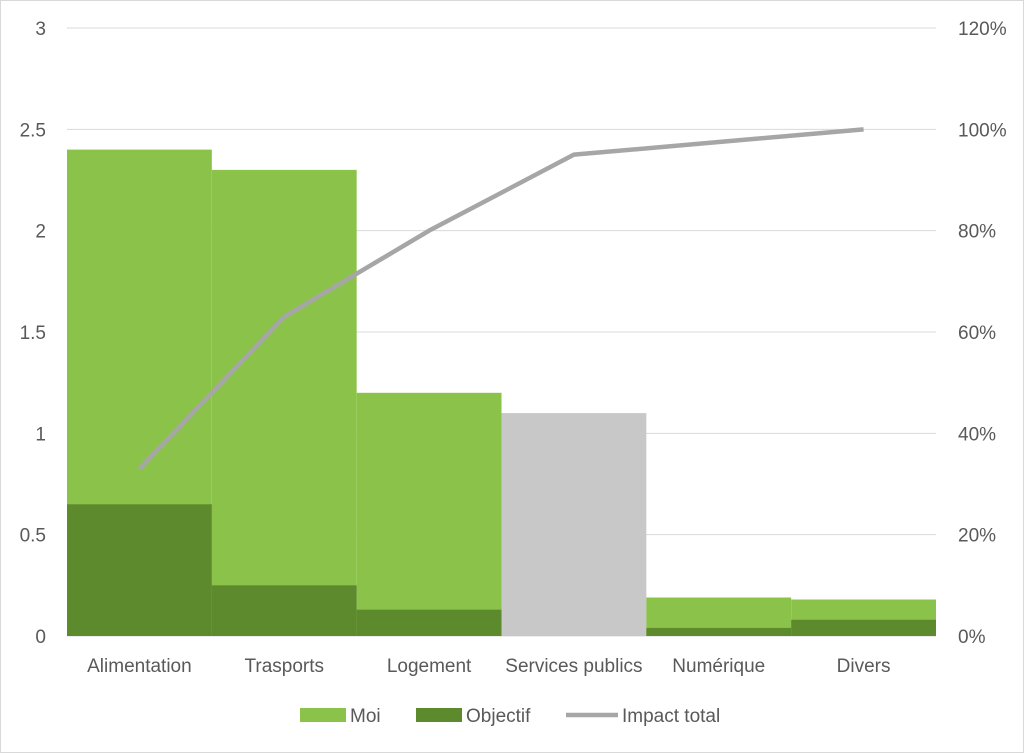 Image resolution: width=1024 pixels, height=753 pixels. I want to click on left-axis-ticks: 0 0.5 1 1.5 2 2.5 3, so click(33, 333).